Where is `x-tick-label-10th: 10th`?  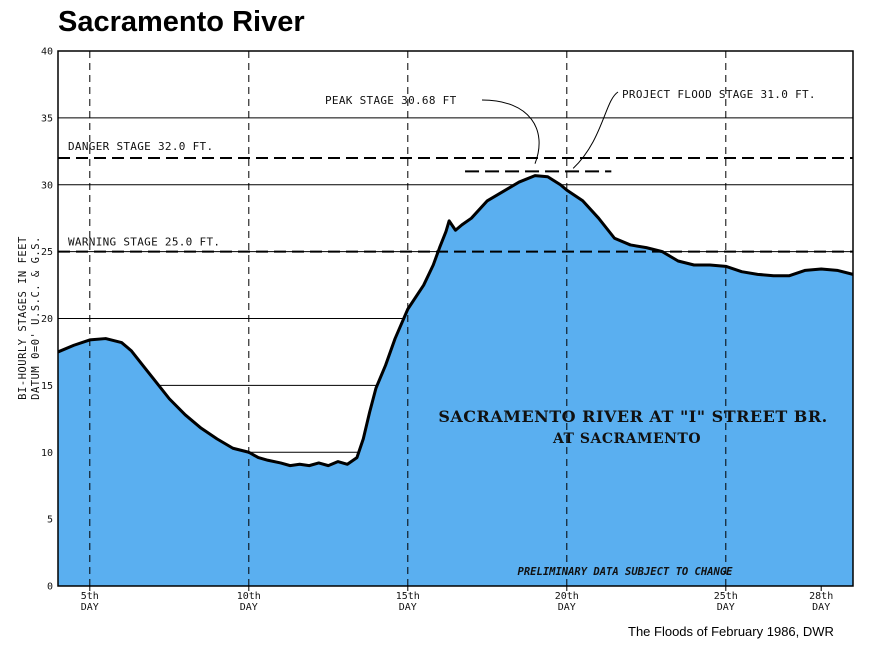 x-tick-label-10th: 10th is located at coordinates (249, 596).